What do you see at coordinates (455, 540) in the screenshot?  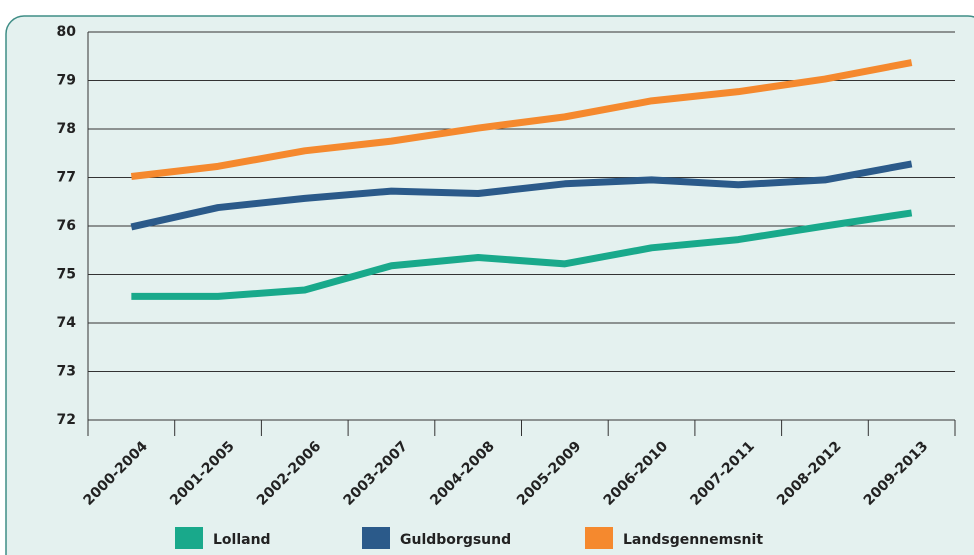 I see `legend-label: Guldborgsund` at bounding box center [455, 540].